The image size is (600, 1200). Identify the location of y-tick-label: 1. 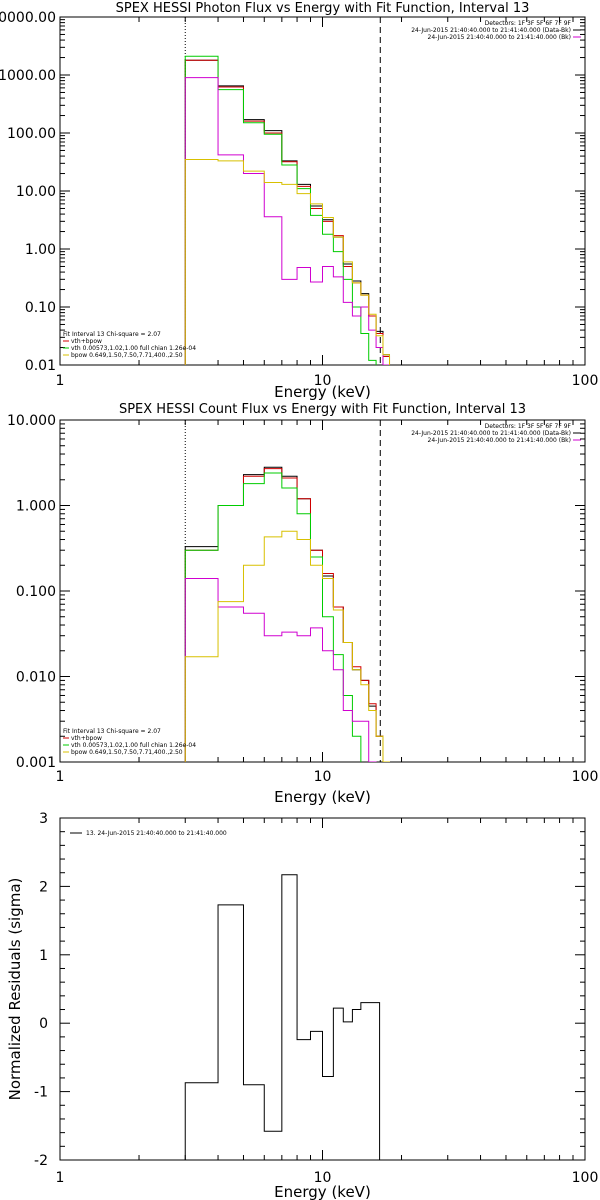
(43, 956).